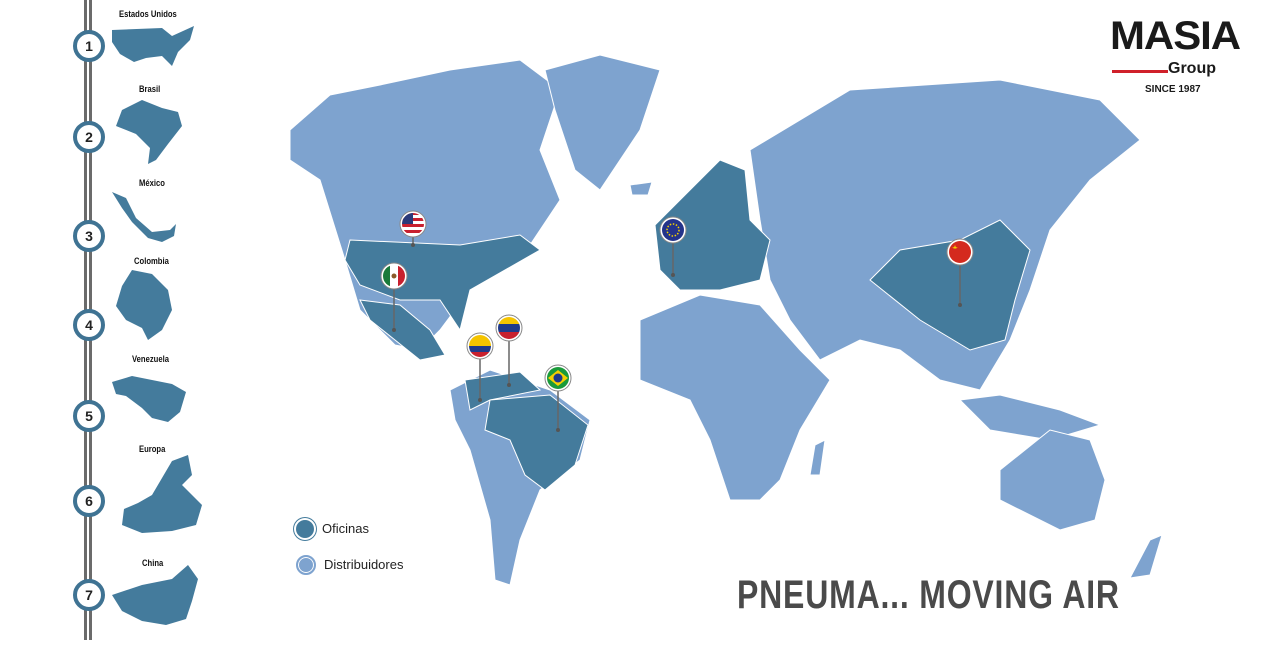 The width and height of the screenshot is (1280, 647). What do you see at coordinates (712, 225) in the screenshot?
I see `europe` at bounding box center [712, 225].